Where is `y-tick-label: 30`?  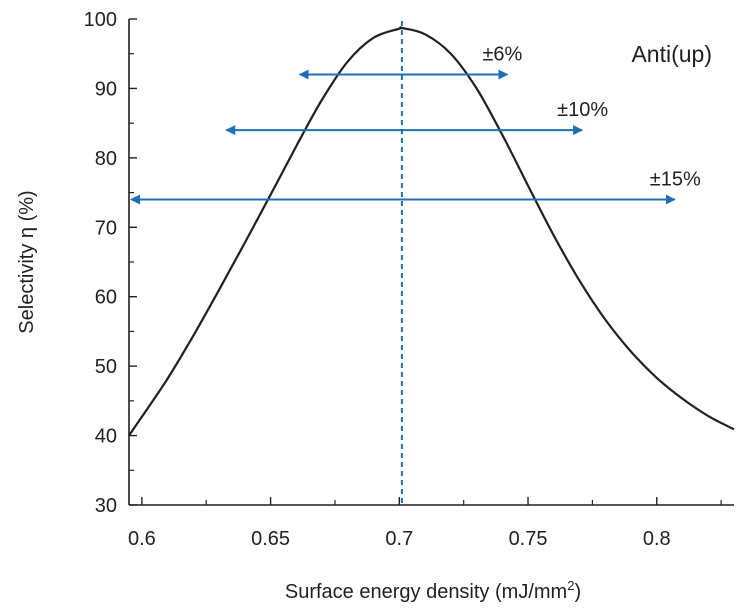 y-tick-label: 30 is located at coordinates (106, 506).